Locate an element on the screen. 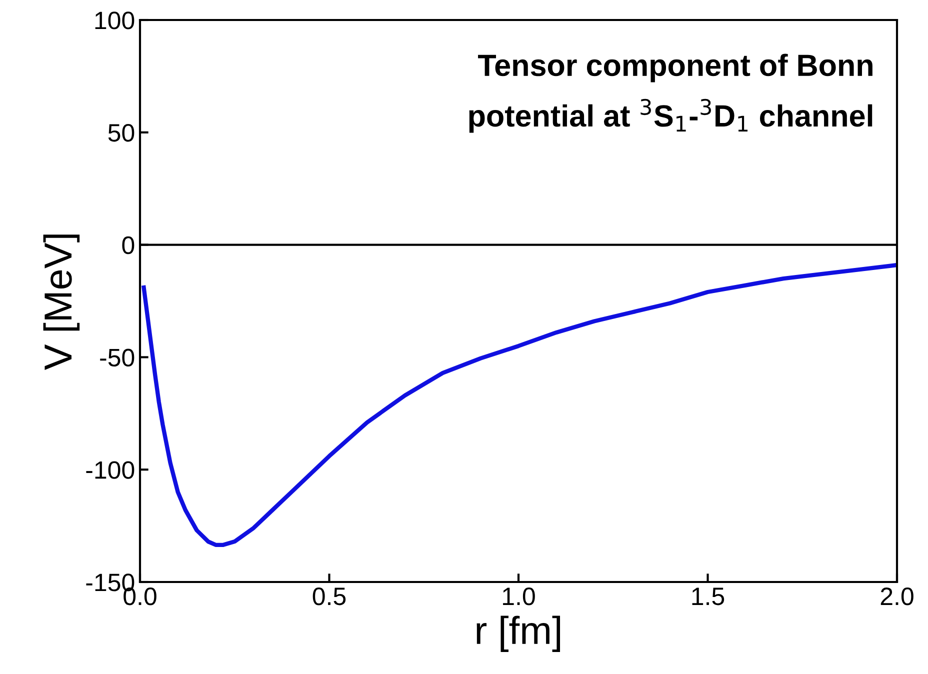 This screenshot has width=928, height=674. text: Tensor component of Bonn potential at $^{3}$S$_{1}$-$^{3}$D$_{1}$ channel is located at coordinates (670, 93).